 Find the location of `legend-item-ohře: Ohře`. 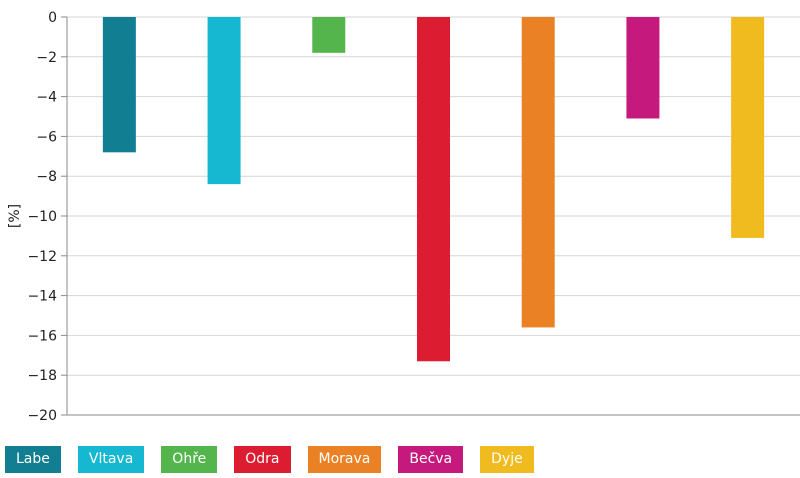

legend-item-ohře: Ohře is located at coordinates (189, 459).